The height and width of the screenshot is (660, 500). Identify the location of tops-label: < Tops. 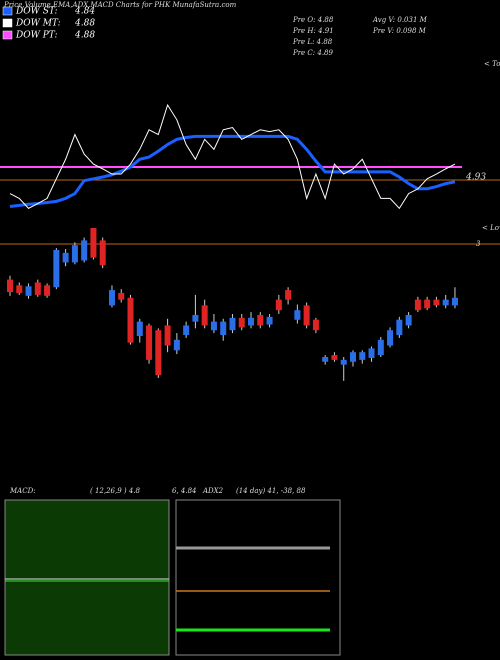
(492, 64).